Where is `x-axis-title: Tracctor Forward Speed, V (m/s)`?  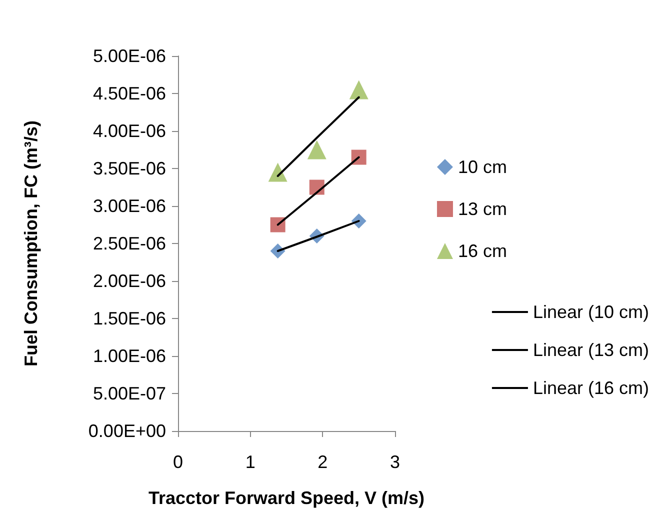
x-axis-title: Tracctor Forward Speed, V (m/s) is located at coordinates (286, 498).